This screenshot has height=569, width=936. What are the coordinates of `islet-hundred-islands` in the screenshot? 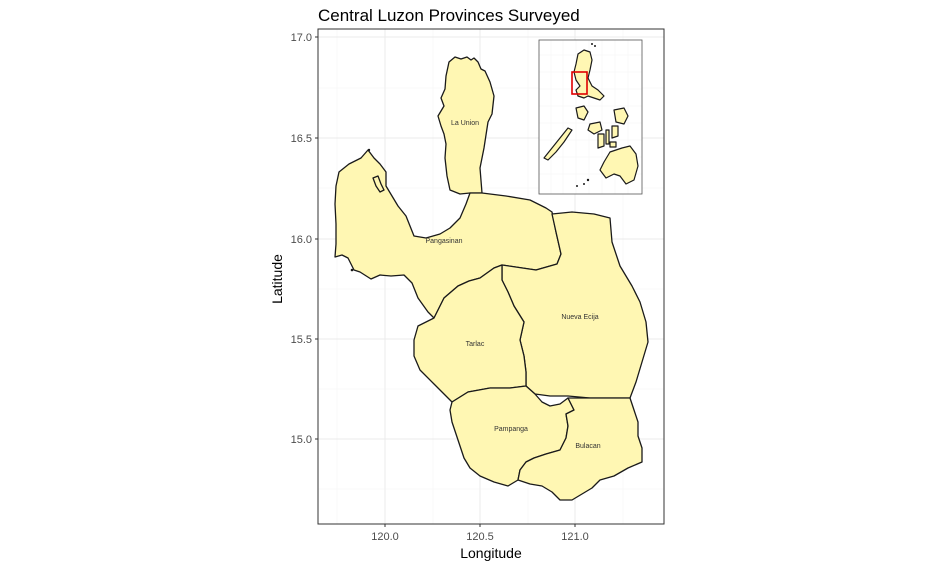 It's located at (378, 184).